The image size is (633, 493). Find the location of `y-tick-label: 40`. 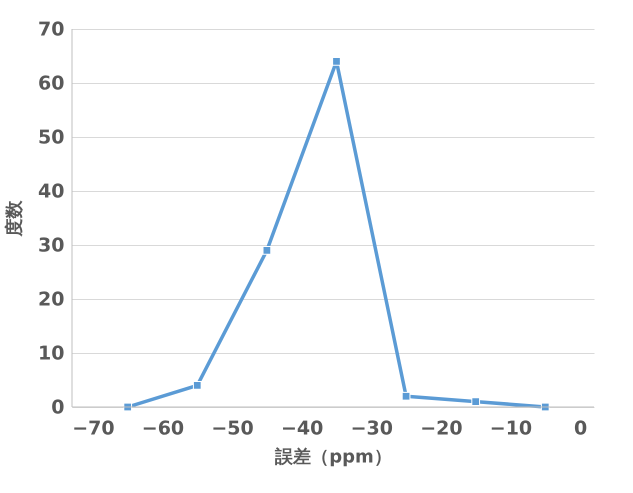

y-tick-label: 40 is located at coordinates (51, 191).